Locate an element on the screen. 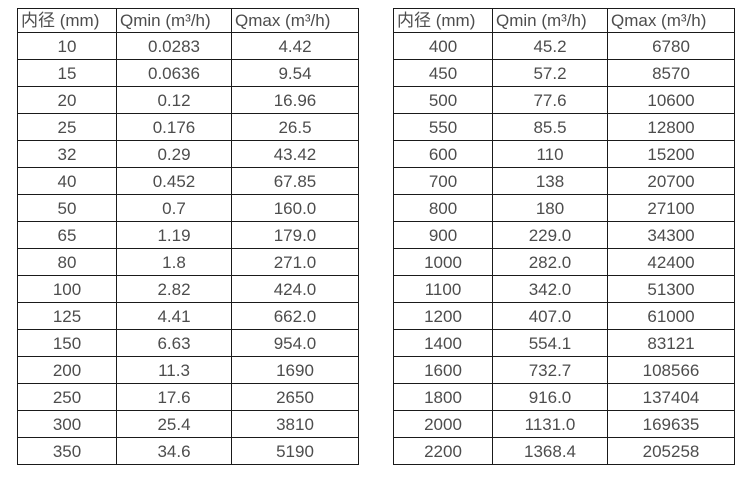 Image resolution: width=750 pixels, height=483 pixels. cell-diameter: 150 is located at coordinates (67, 343).